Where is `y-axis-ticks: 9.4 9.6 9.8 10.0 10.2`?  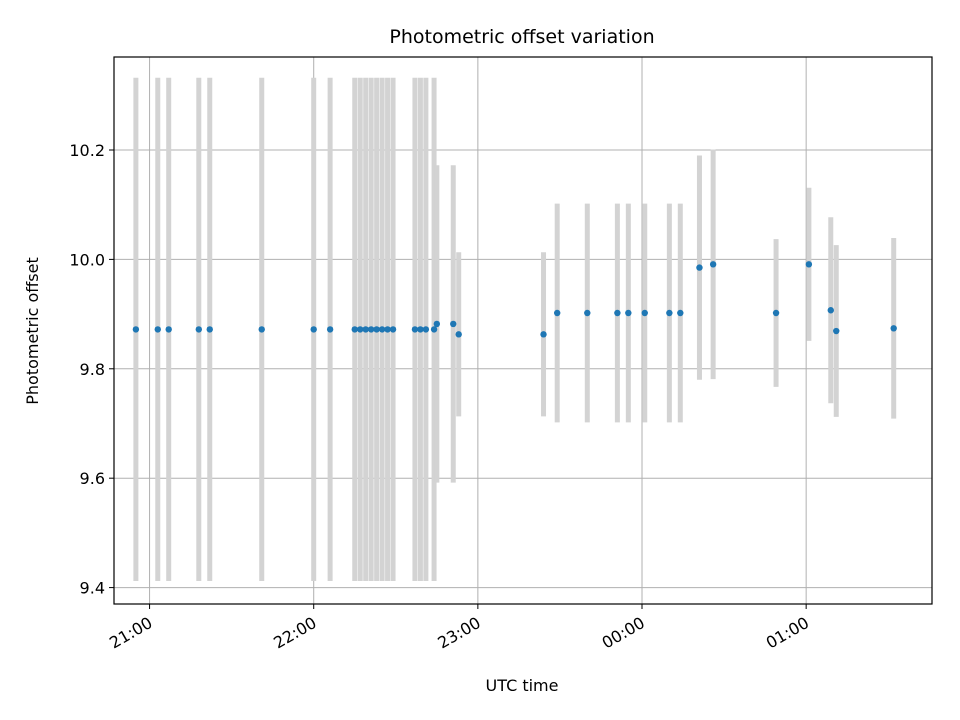 y-axis-ticks: 9.4 9.6 9.8 10.0 10.2 is located at coordinates (91, 369).